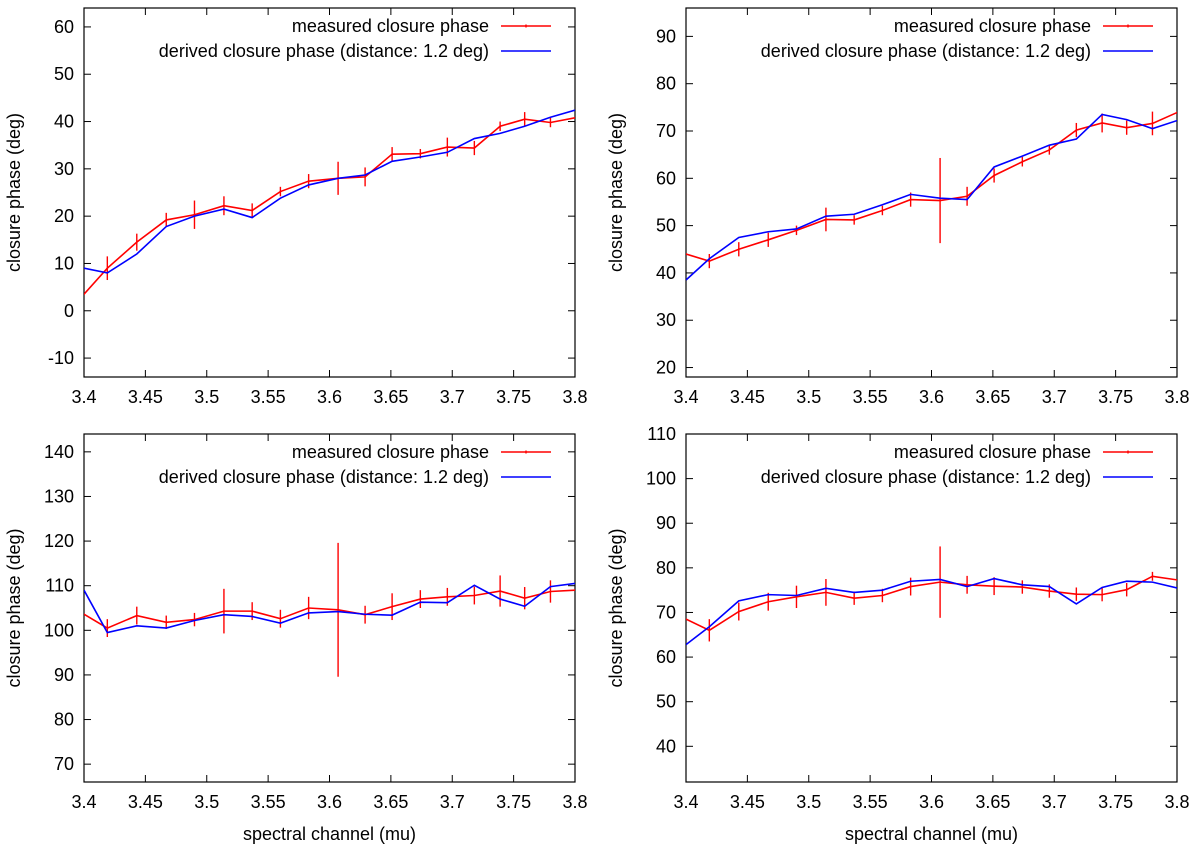 Image resolution: width=1200 pixels, height=854 pixels. Describe the element at coordinates (666, 368) in the screenshot. I see `y-tick-label: 20` at that location.